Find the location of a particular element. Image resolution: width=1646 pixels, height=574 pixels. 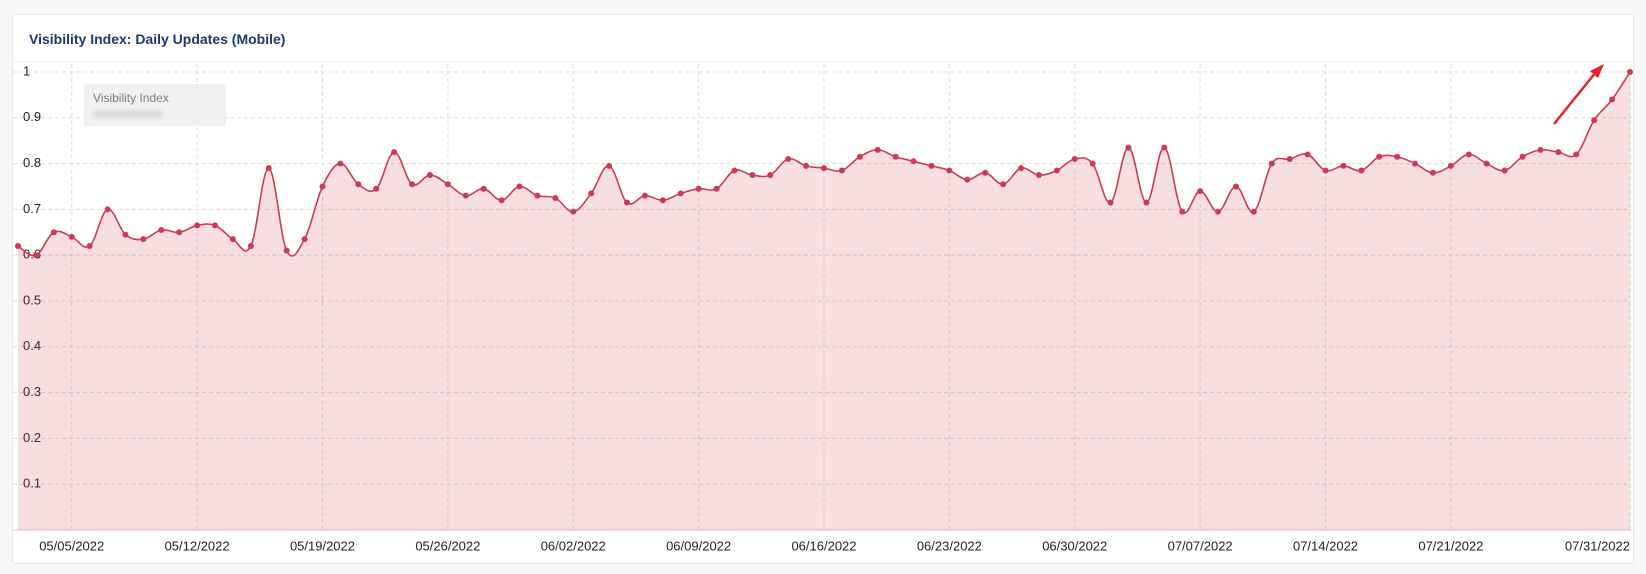

legend-label: Visibility Index is located at coordinates (131, 98).